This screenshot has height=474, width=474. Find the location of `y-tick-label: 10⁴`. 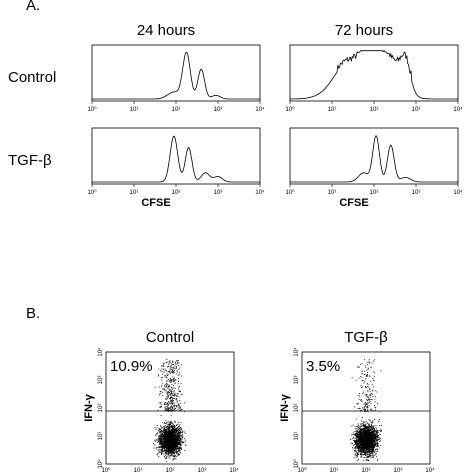

y-tick-label: 10⁴ is located at coordinates (100, 352).